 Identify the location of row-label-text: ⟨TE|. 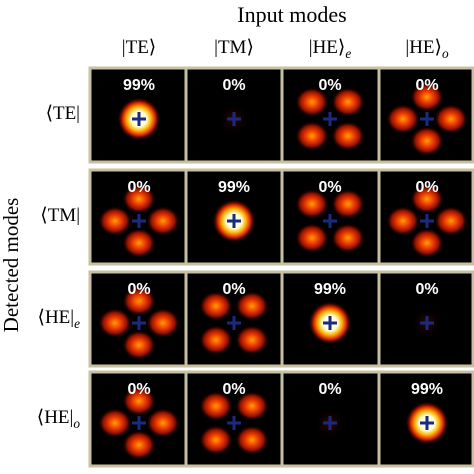
(63, 113).